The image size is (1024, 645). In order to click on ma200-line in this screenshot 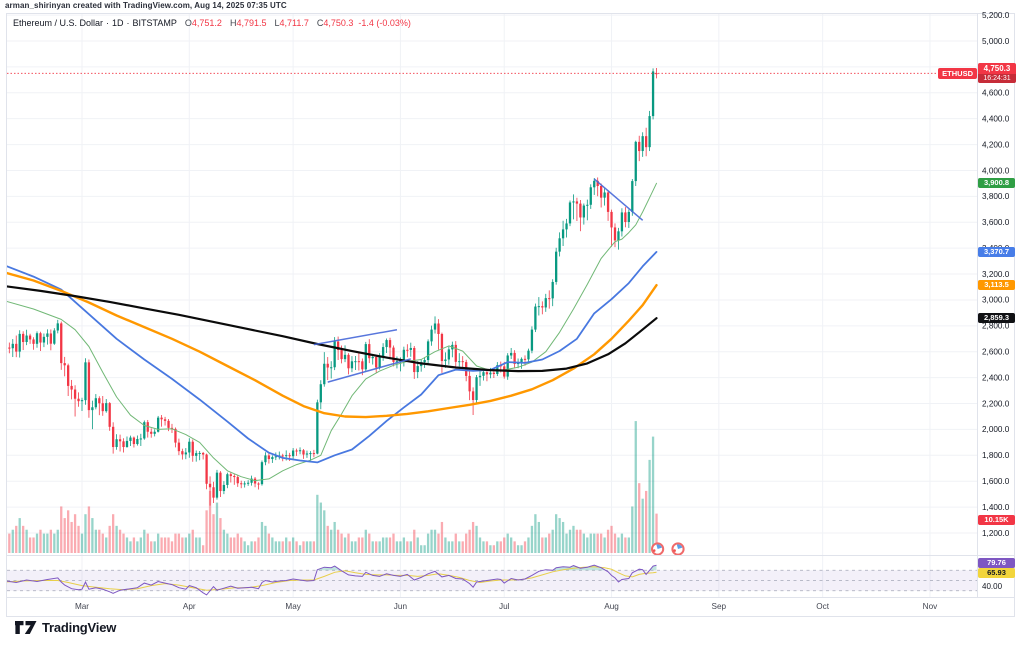, I will do `click(332, 329)`.